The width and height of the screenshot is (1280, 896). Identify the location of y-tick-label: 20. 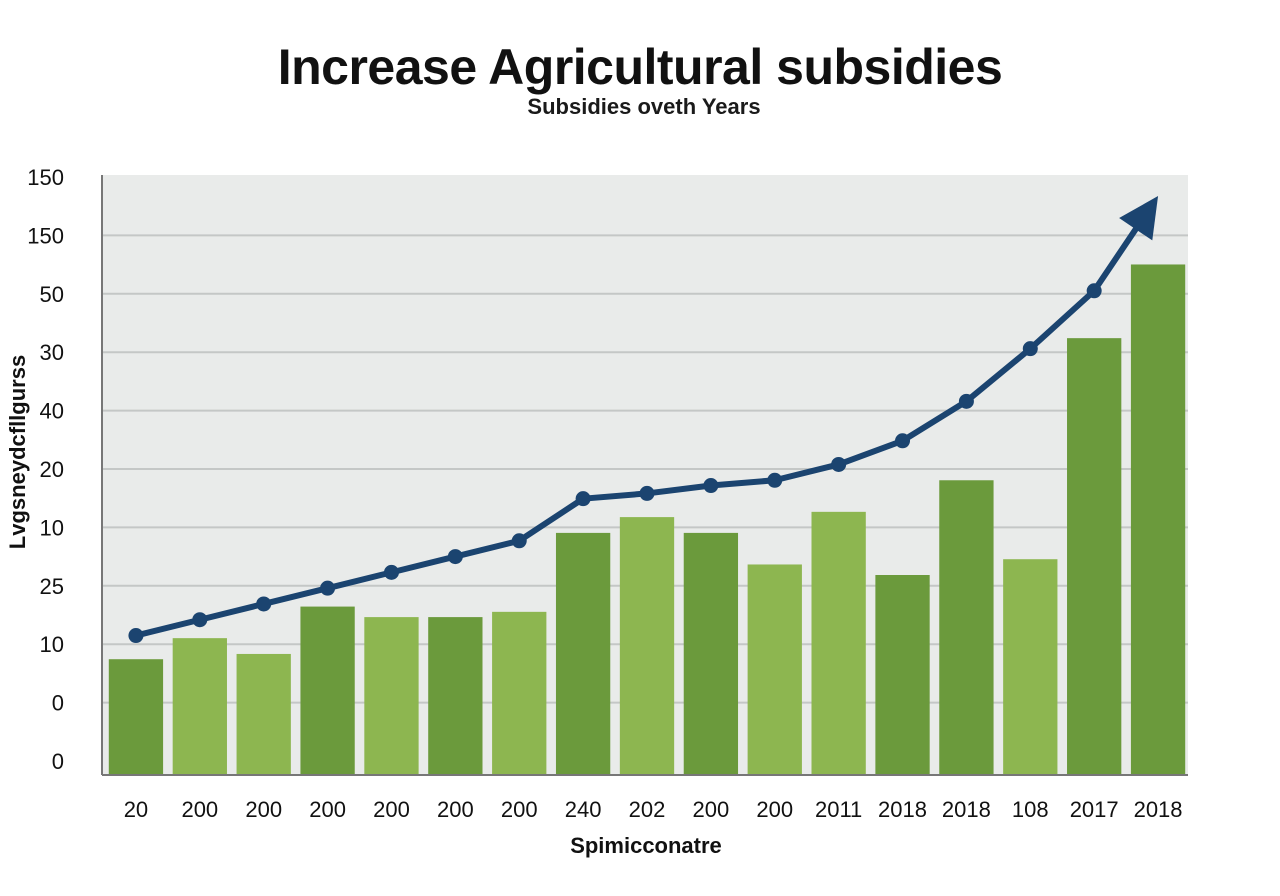
(52, 469).